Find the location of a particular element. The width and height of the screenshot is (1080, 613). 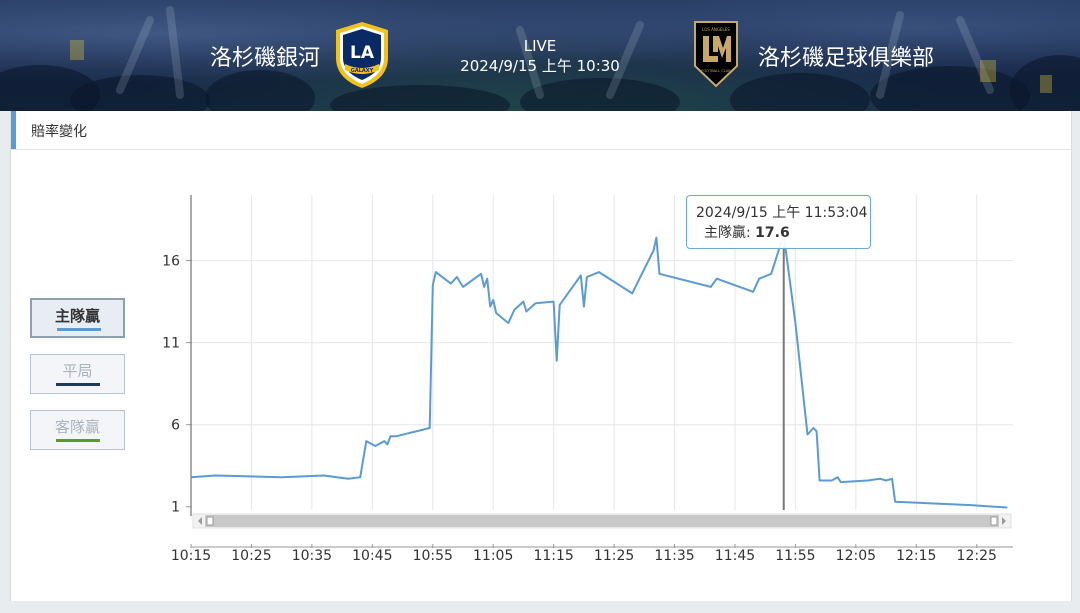

match-status: LIVE 2024/9/15 上午 10:30 is located at coordinates (540, 56).